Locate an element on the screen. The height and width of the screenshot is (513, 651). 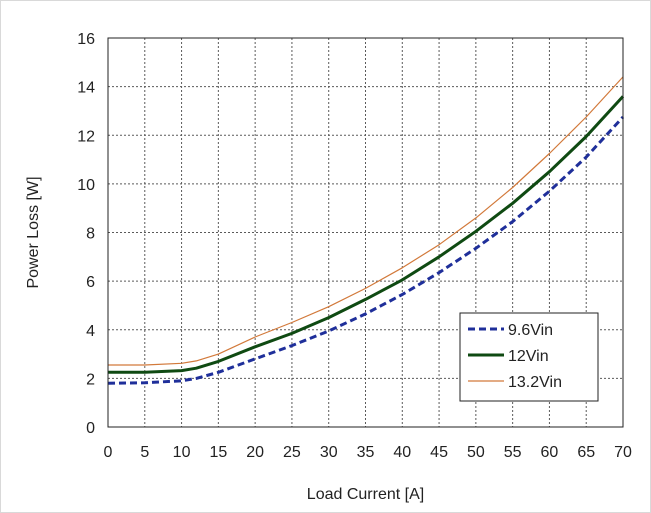
y-tick-label: 6 is located at coordinates (90, 282).